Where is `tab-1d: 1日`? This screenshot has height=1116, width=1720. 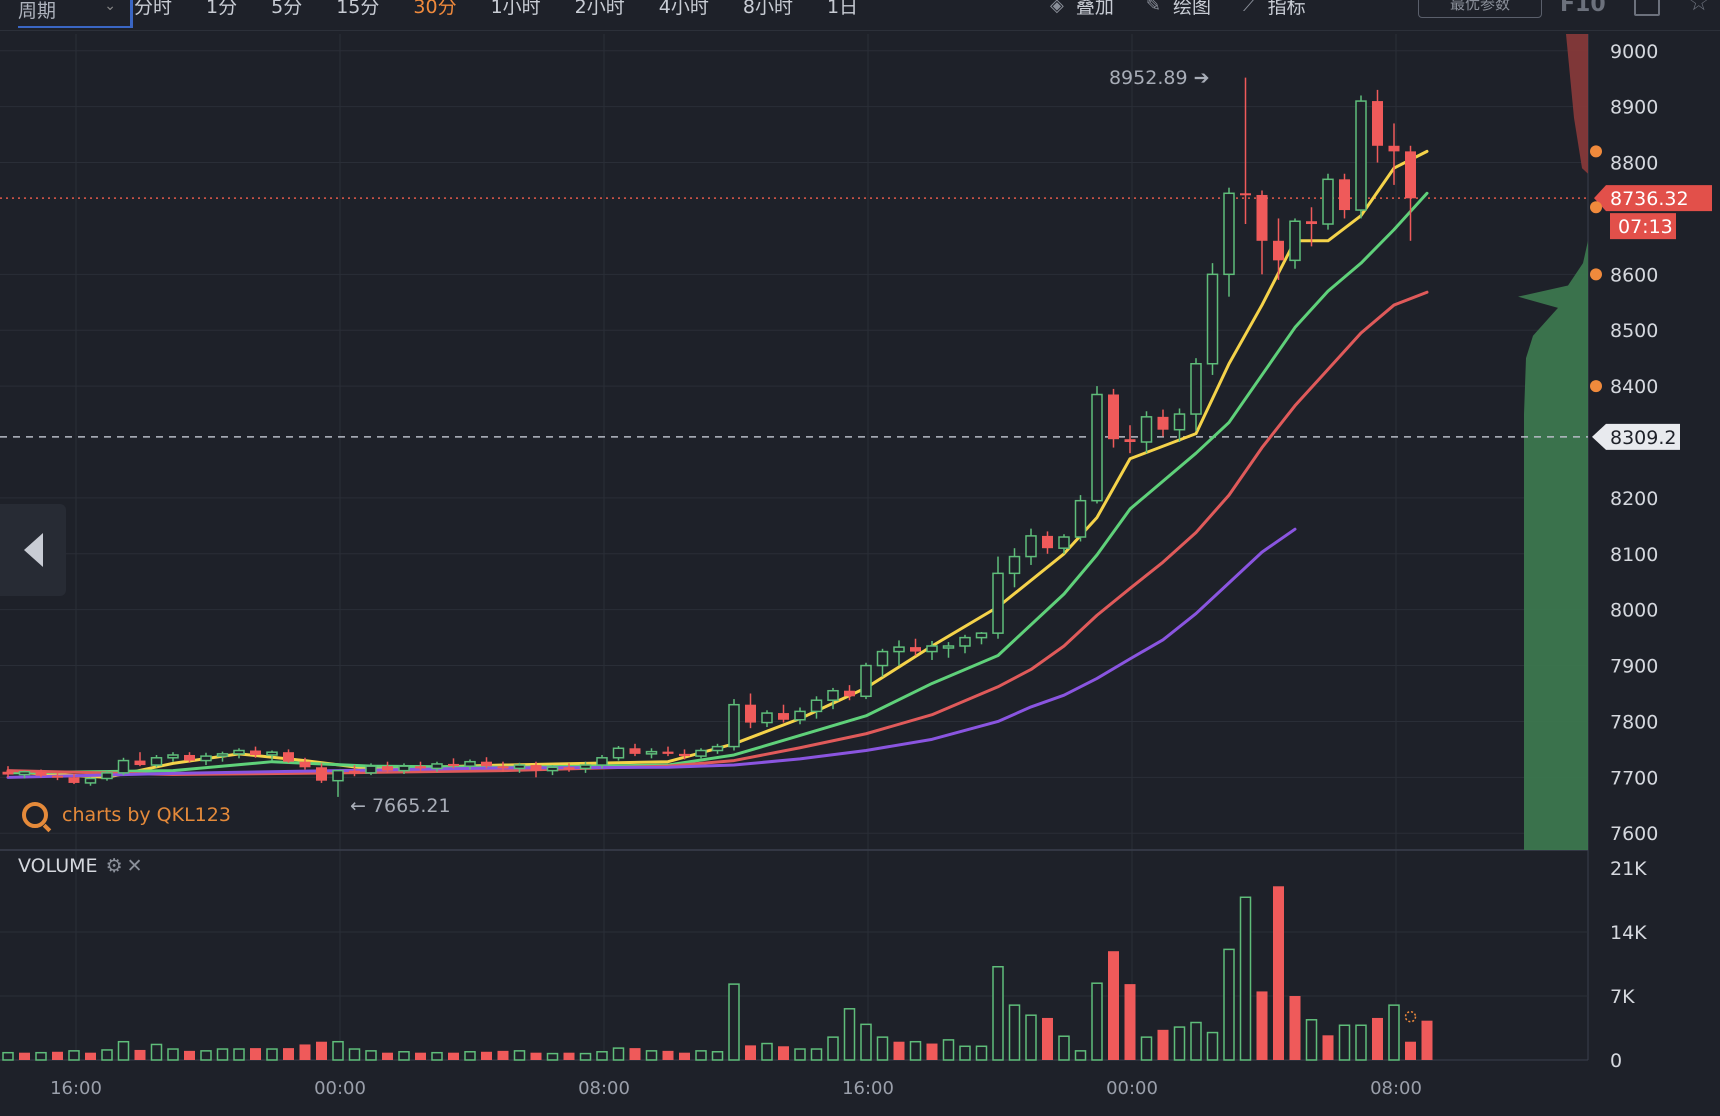 tab-1d: 1日 is located at coordinates (842, 9).